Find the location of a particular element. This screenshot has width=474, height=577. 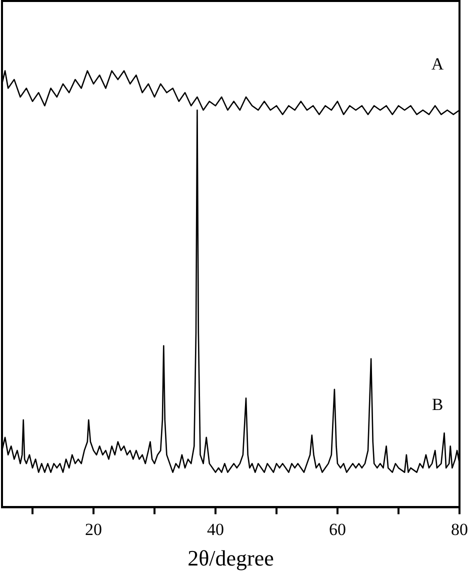

x-axis-title: 2θ/degree is located at coordinates (231, 558).